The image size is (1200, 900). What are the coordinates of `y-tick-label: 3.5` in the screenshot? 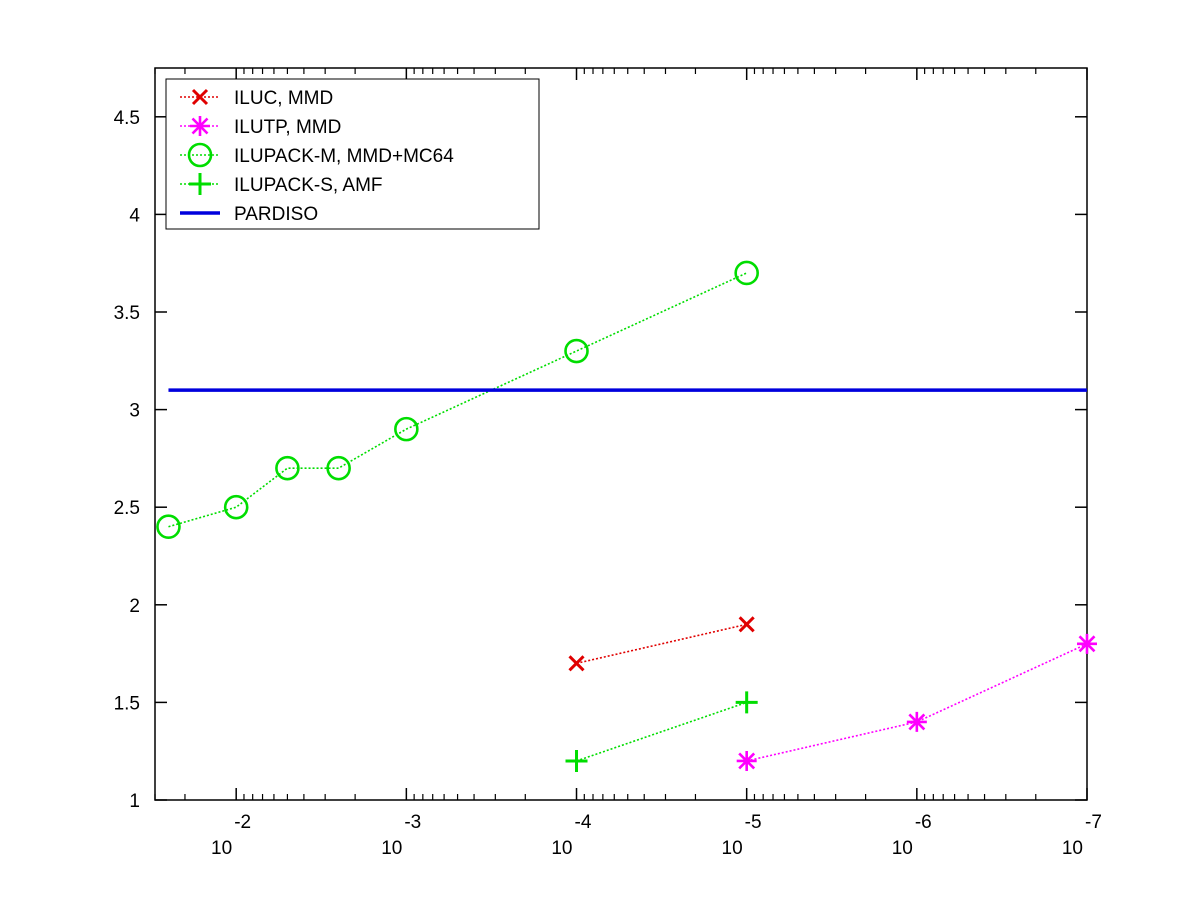 It's located at (127, 313).